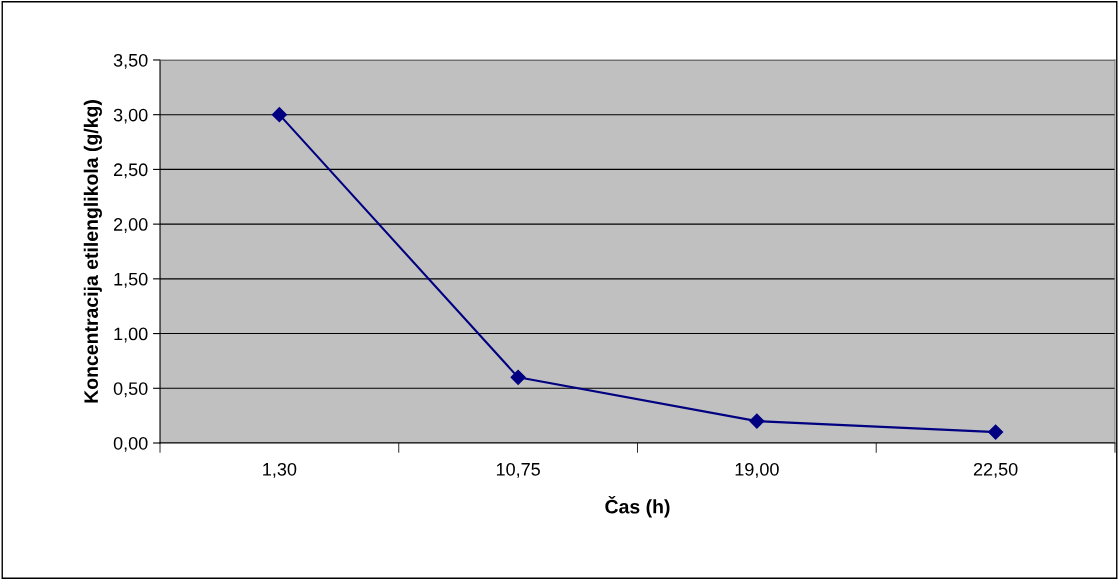 The width and height of the screenshot is (1119, 580). Describe the element at coordinates (130, 116) in the screenshot. I see `y-tick-label: 3,00` at that location.